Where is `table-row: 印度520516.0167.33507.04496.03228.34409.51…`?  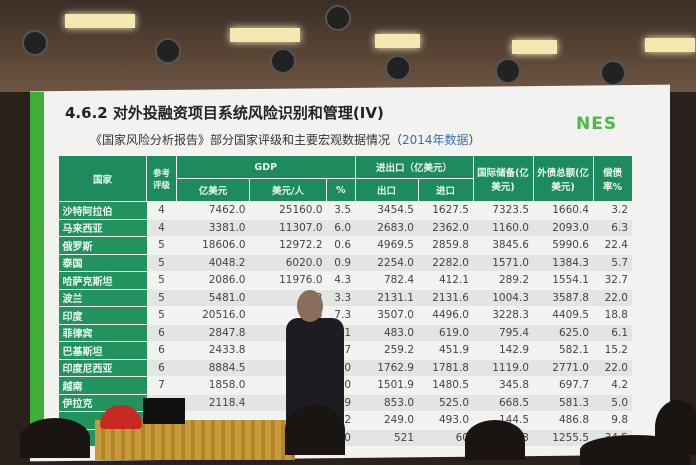 table-row: 印度520516.0167.33507.04496.03228.34409.51… is located at coordinates (345, 315).